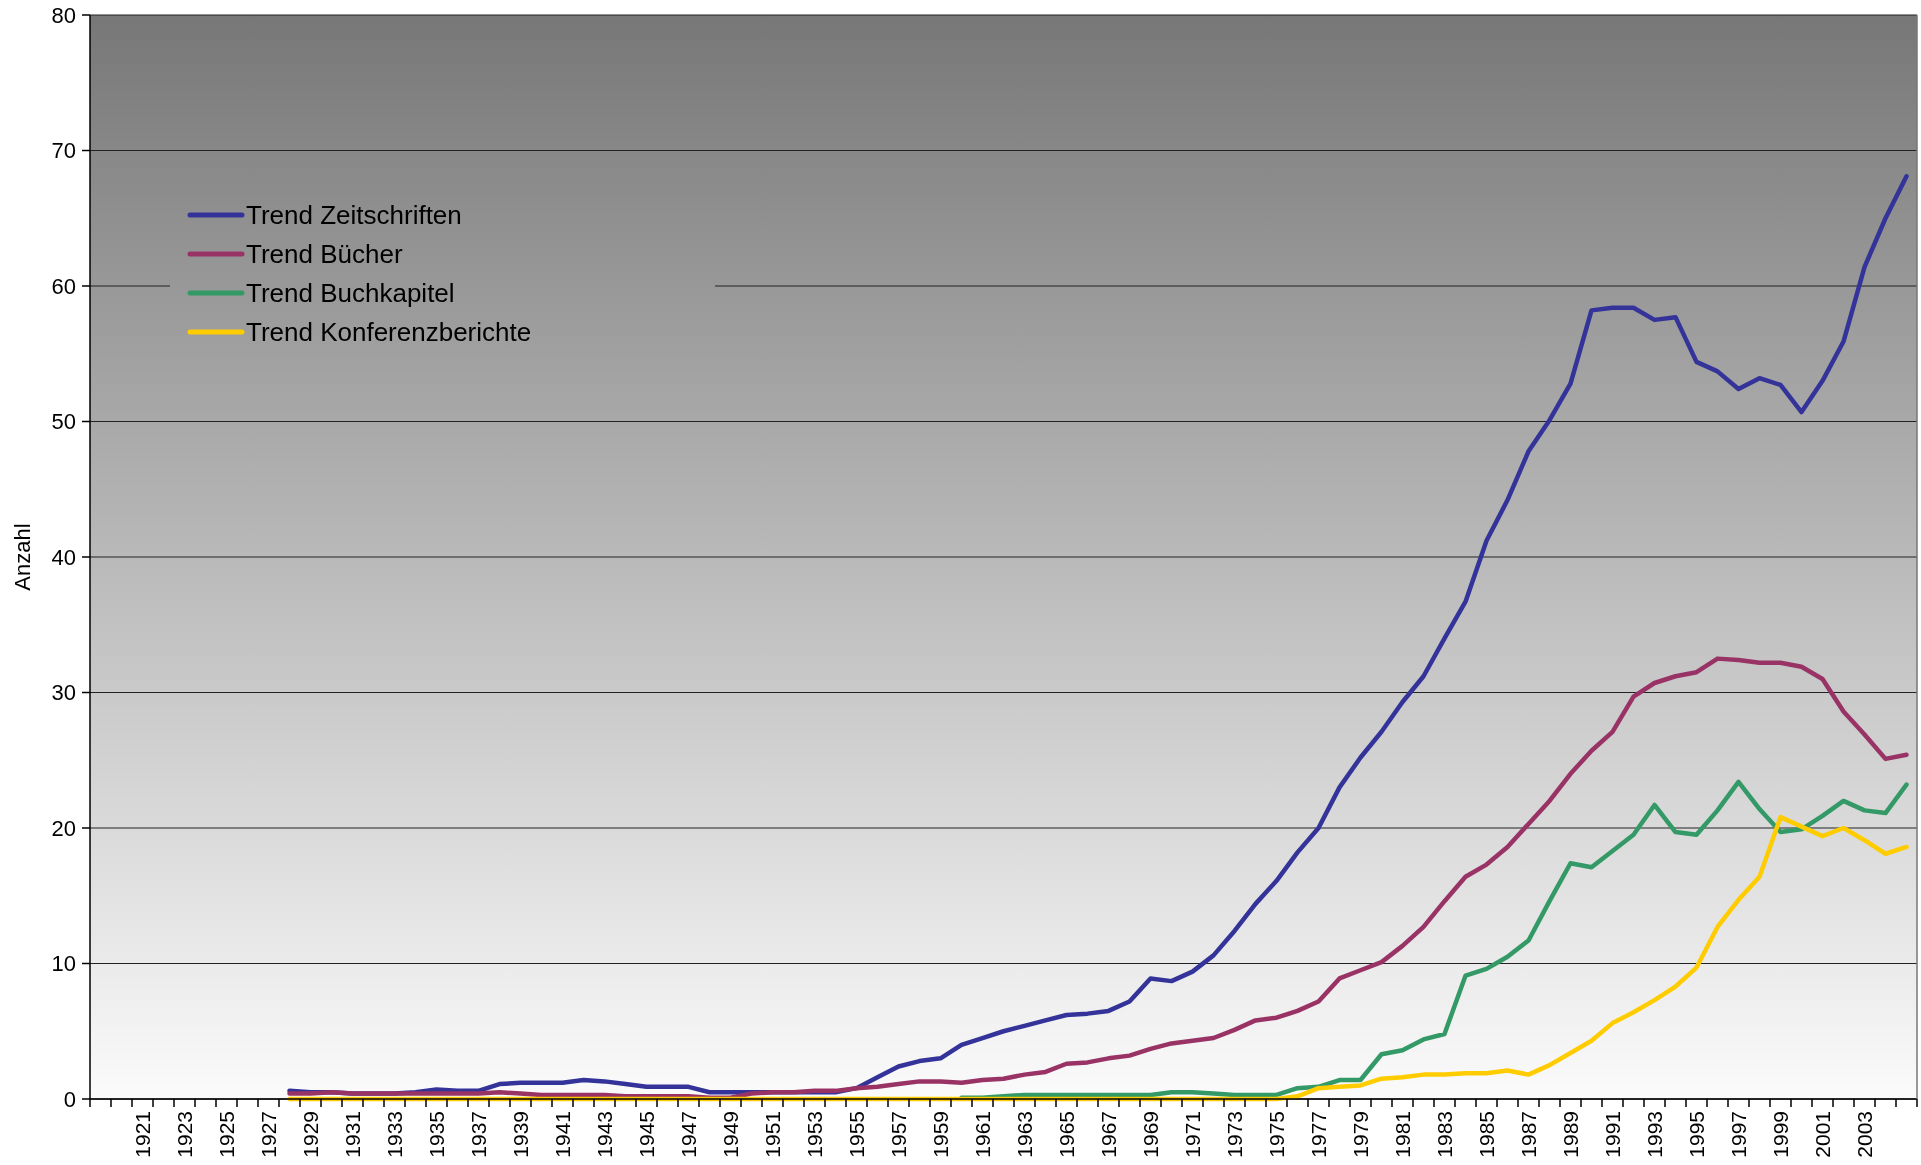 This screenshot has width=1921, height=1165. What do you see at coordinates (1192, 1134) in the screenshot?
I see `x-tick-label: 1971` at bounding box center [1192, 1134].